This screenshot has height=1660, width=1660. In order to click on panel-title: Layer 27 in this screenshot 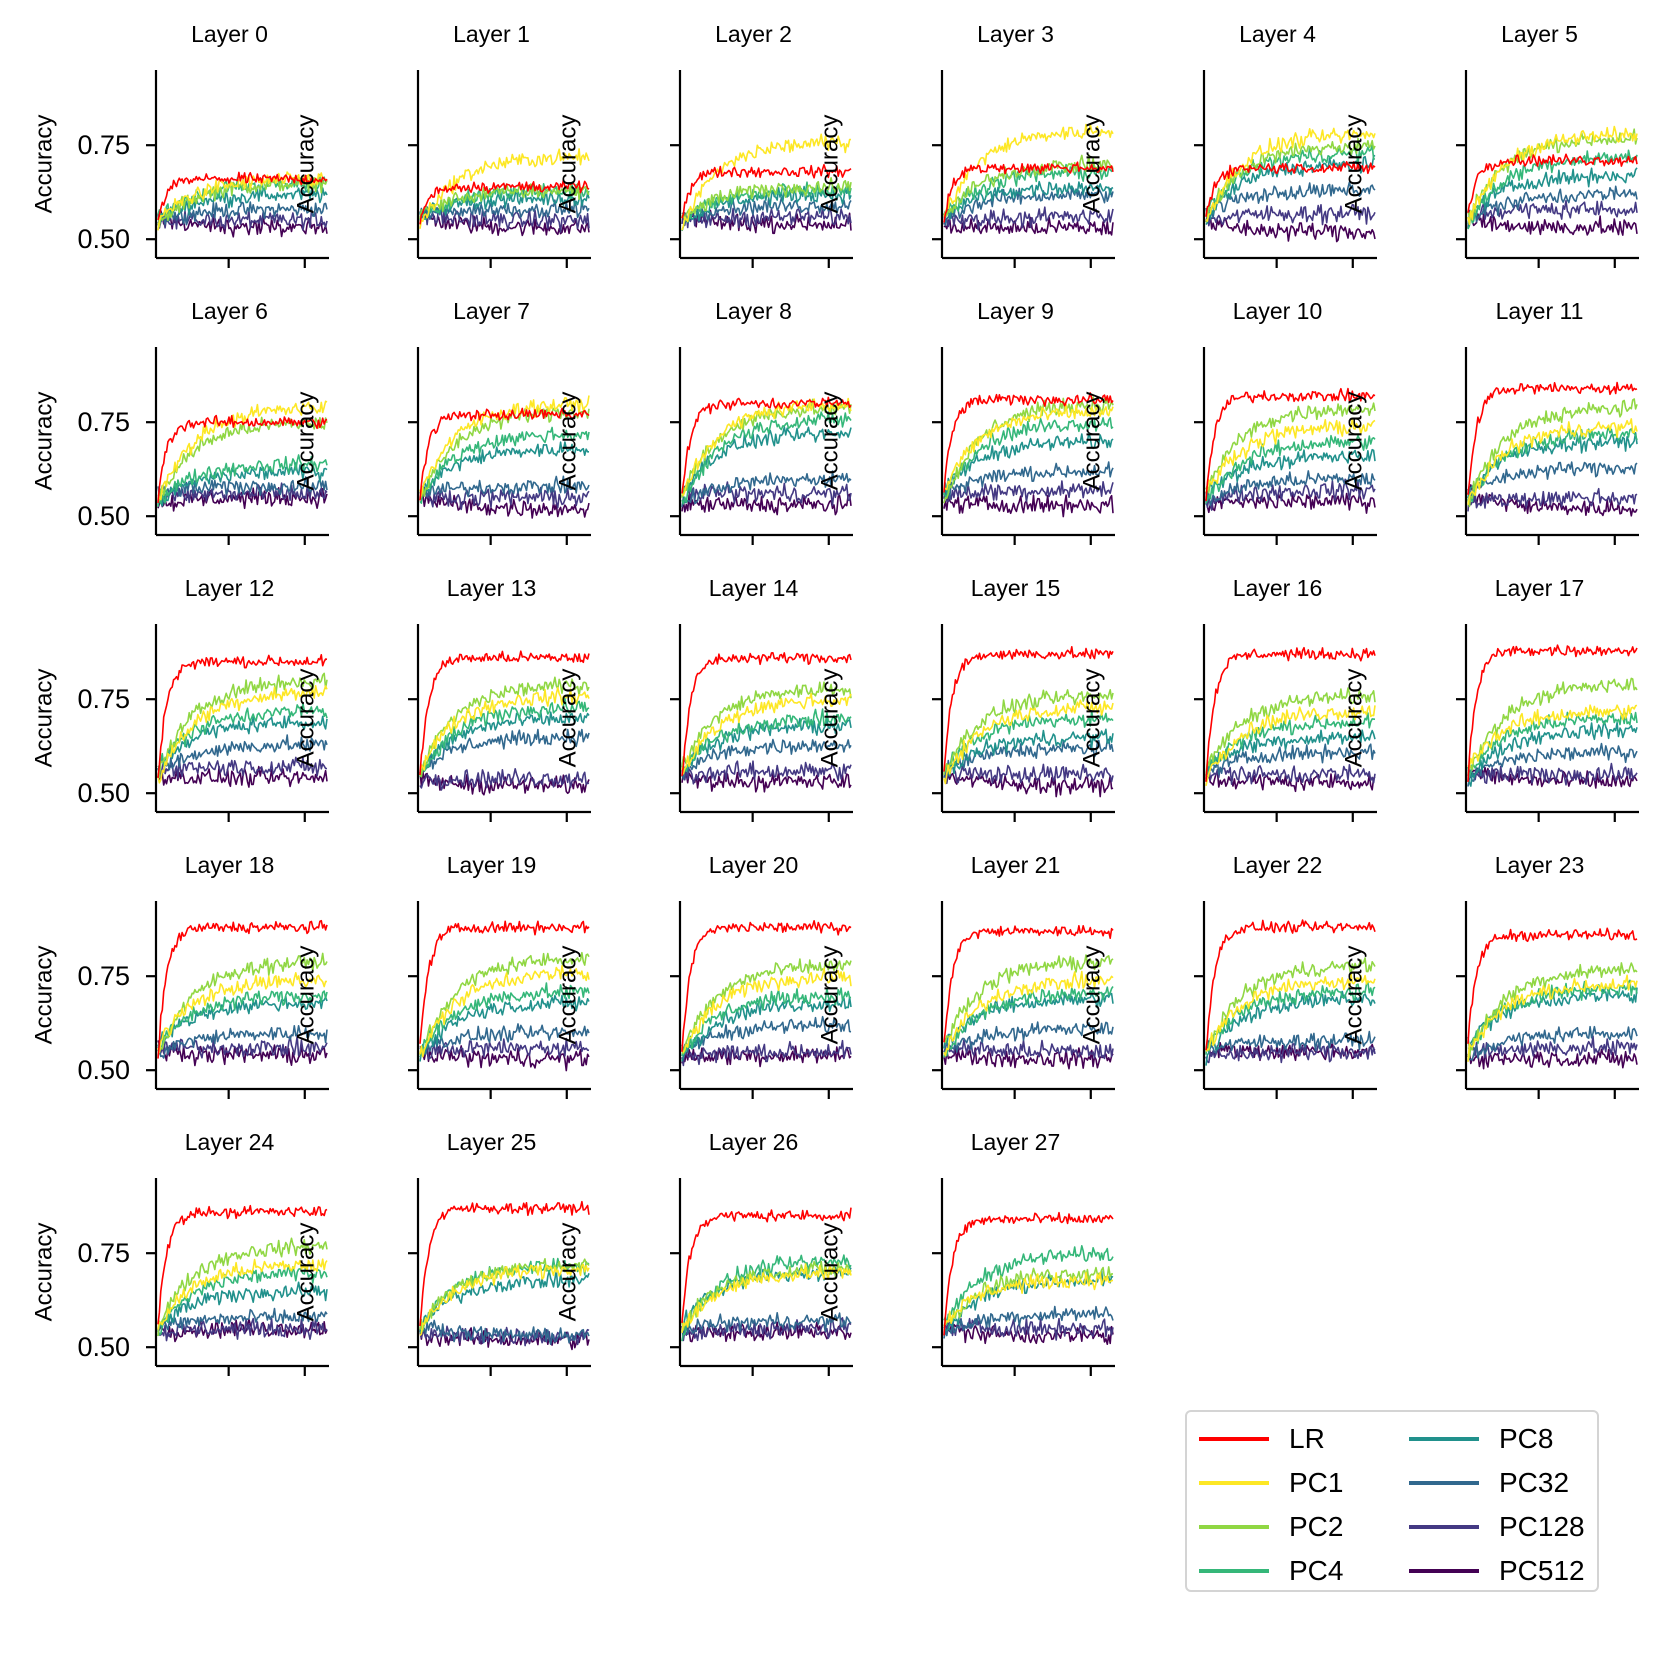, I will do `click(1016, 1142)`.